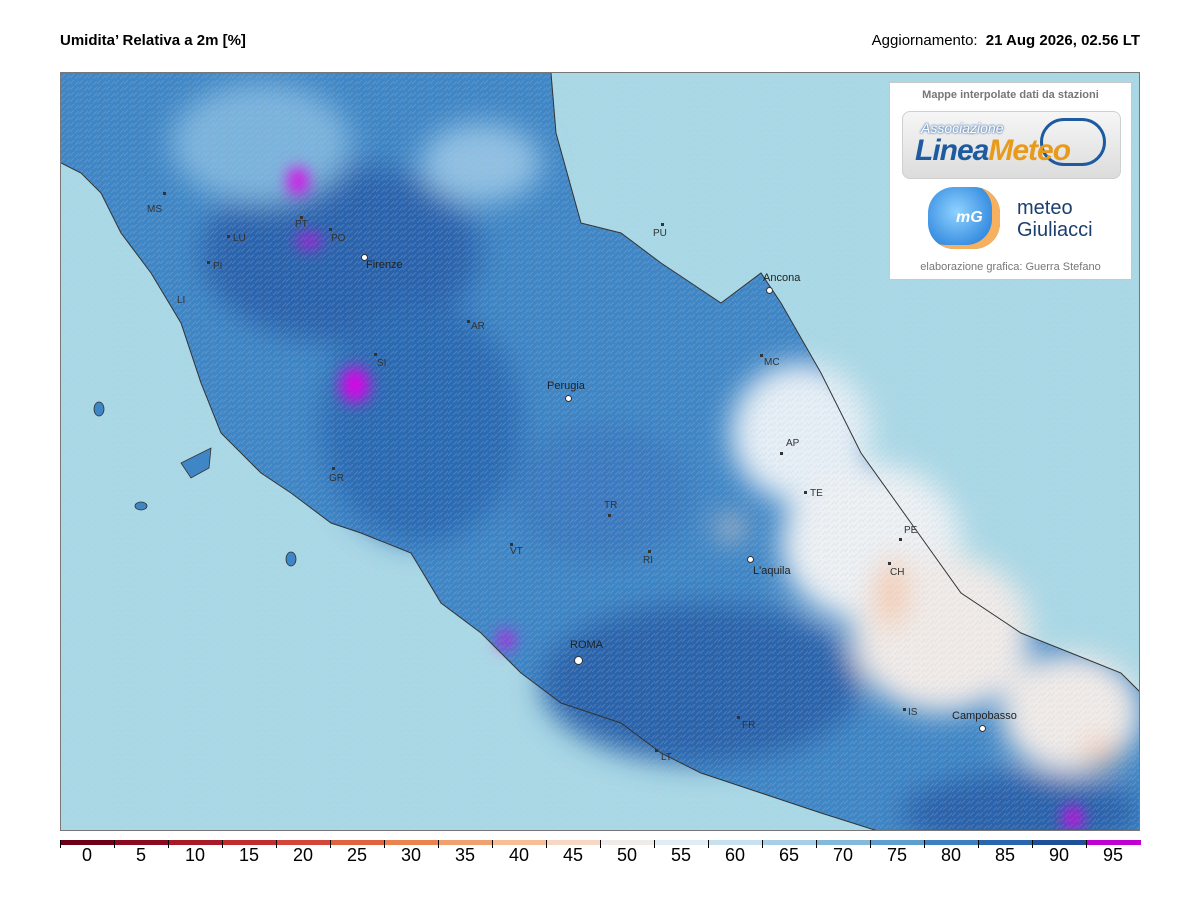 This screenshot has width=1200, height=900. What do you see at coordinates (333, 468) in the screenshot?
I see `city-marker-gr` at bounding box center [333, 468].